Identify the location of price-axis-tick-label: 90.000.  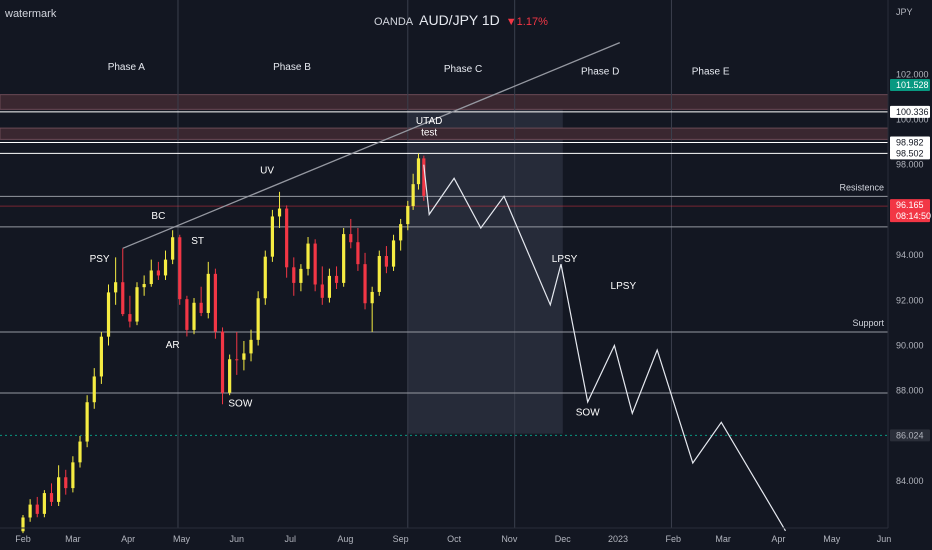
(910, 346).